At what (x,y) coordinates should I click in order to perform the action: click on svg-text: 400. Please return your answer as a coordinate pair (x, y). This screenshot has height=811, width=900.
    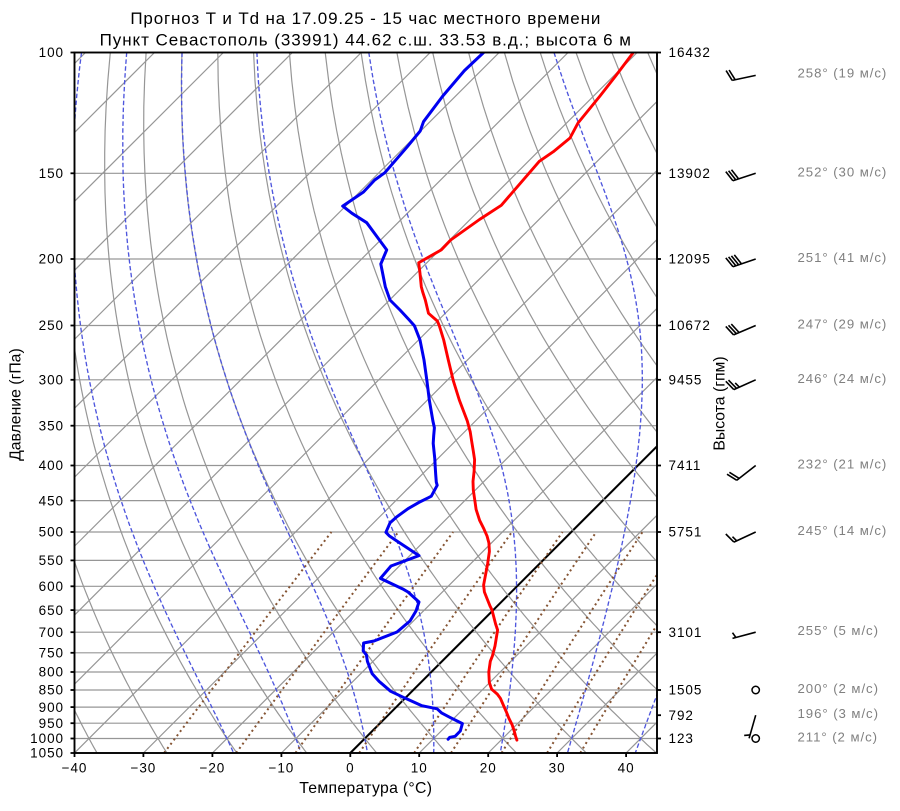
    Looking at the image, I should click on (51, 465).